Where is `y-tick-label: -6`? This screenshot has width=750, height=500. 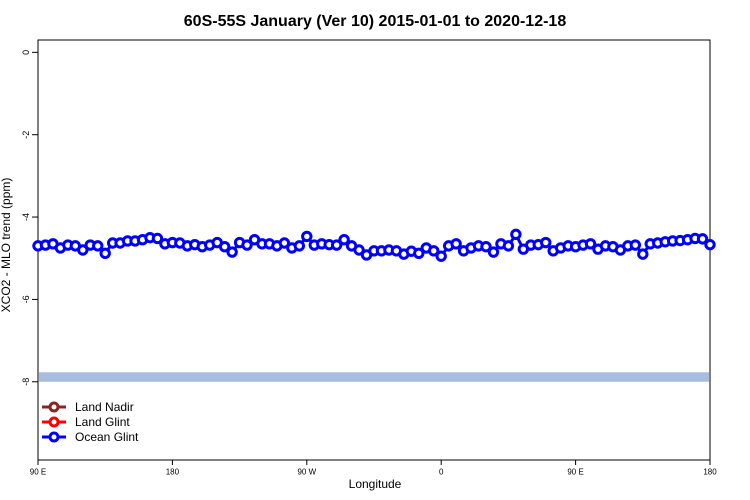 y-tick-label: -6 is located at coordinates (26, 299).